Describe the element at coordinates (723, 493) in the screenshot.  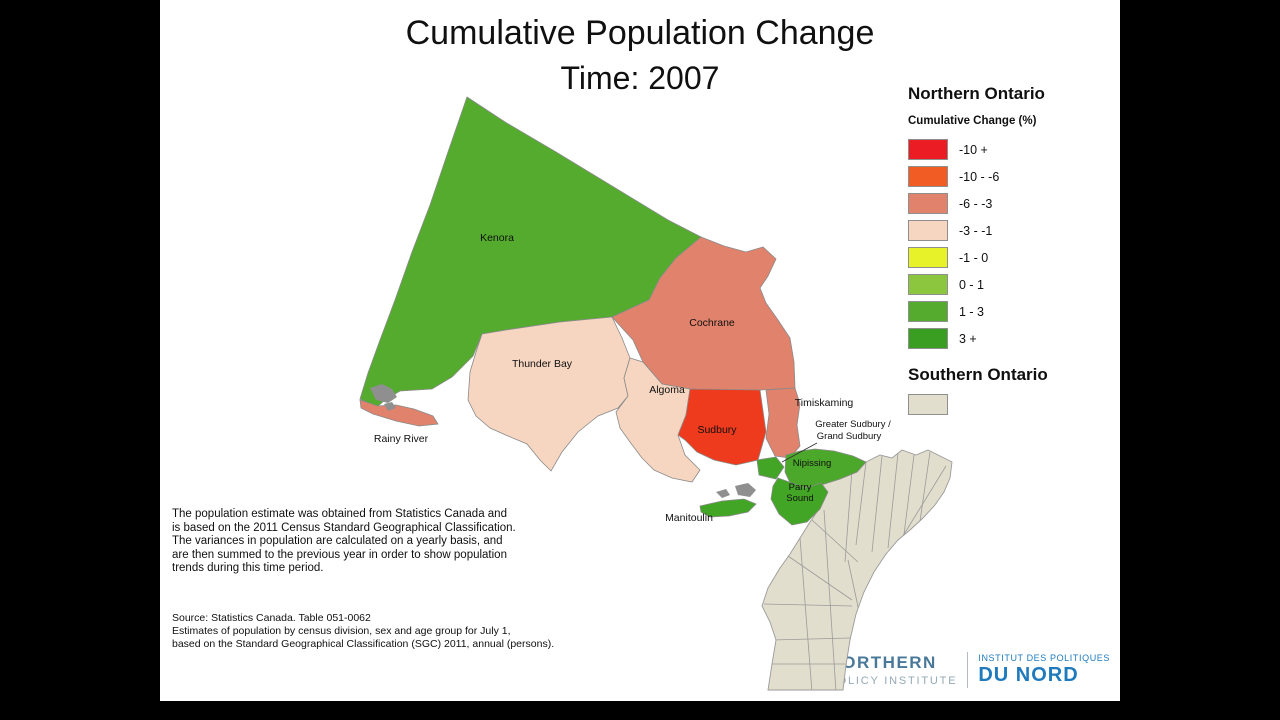
I see `north-channel-islands-detail` at that location.